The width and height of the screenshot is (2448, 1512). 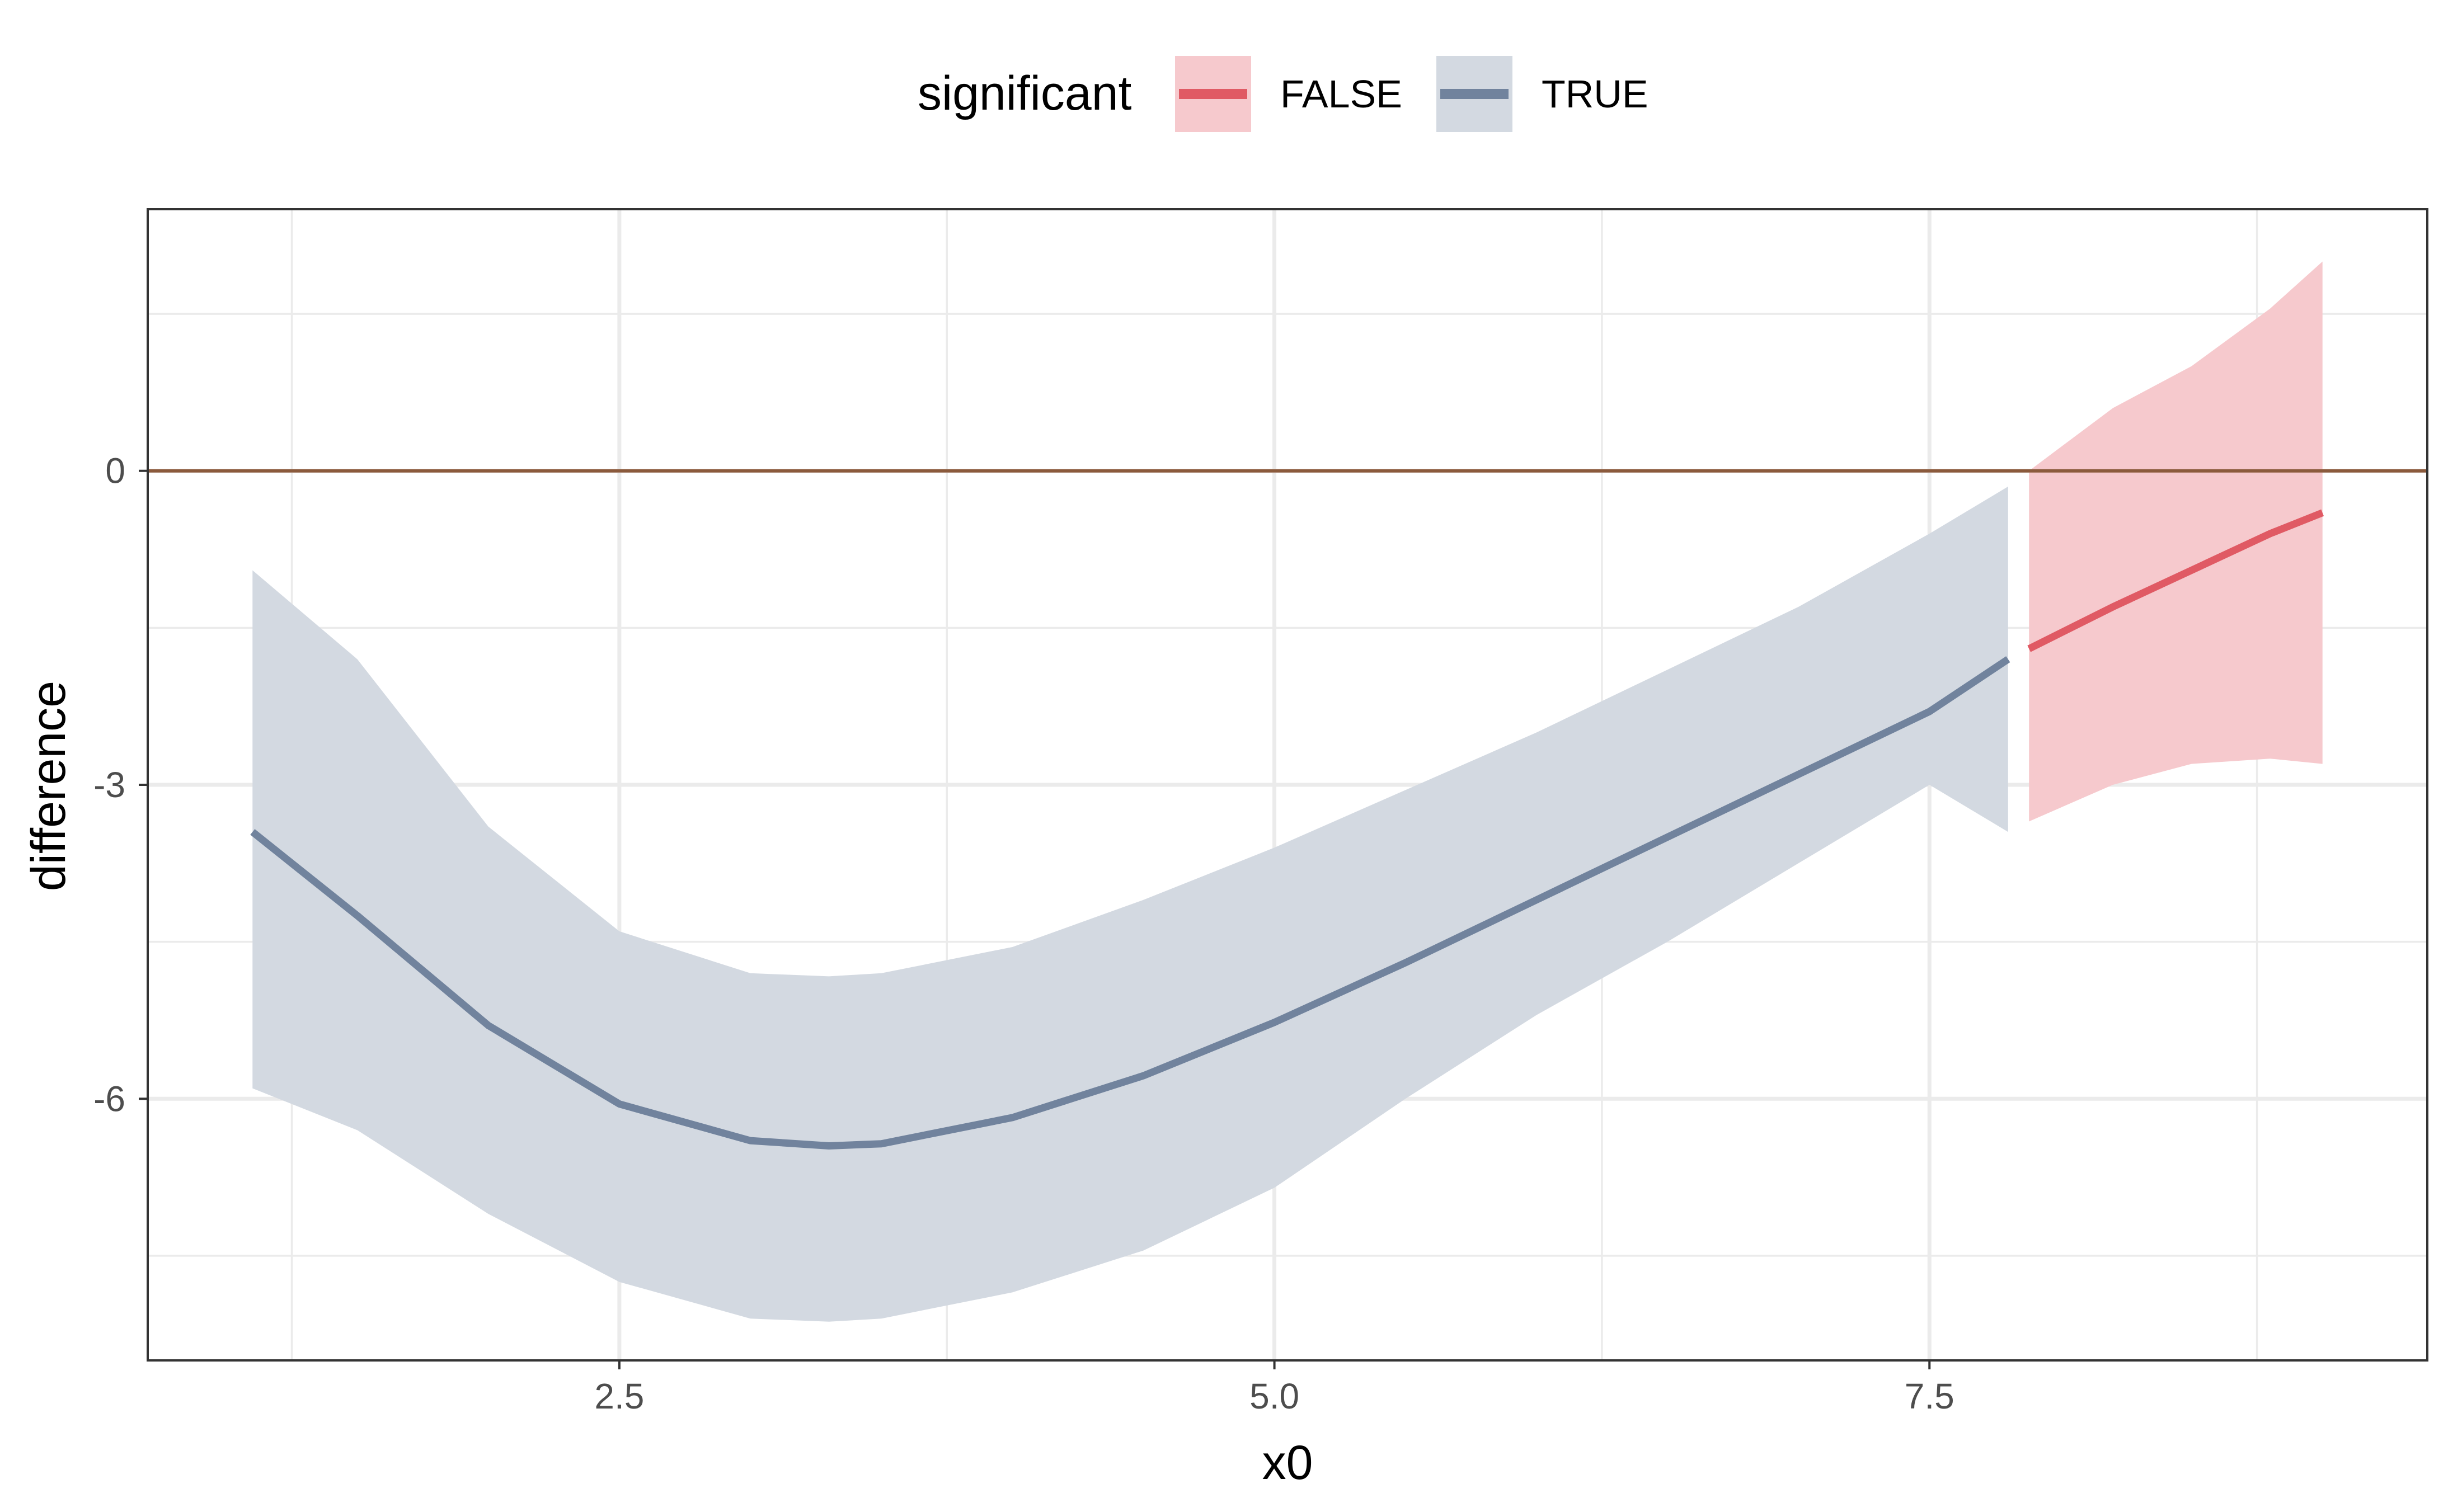 What do you see at coordinates (49, 786) in the screenshot?
I see `y-axis-title: difference` at bounding box center [49, 786].